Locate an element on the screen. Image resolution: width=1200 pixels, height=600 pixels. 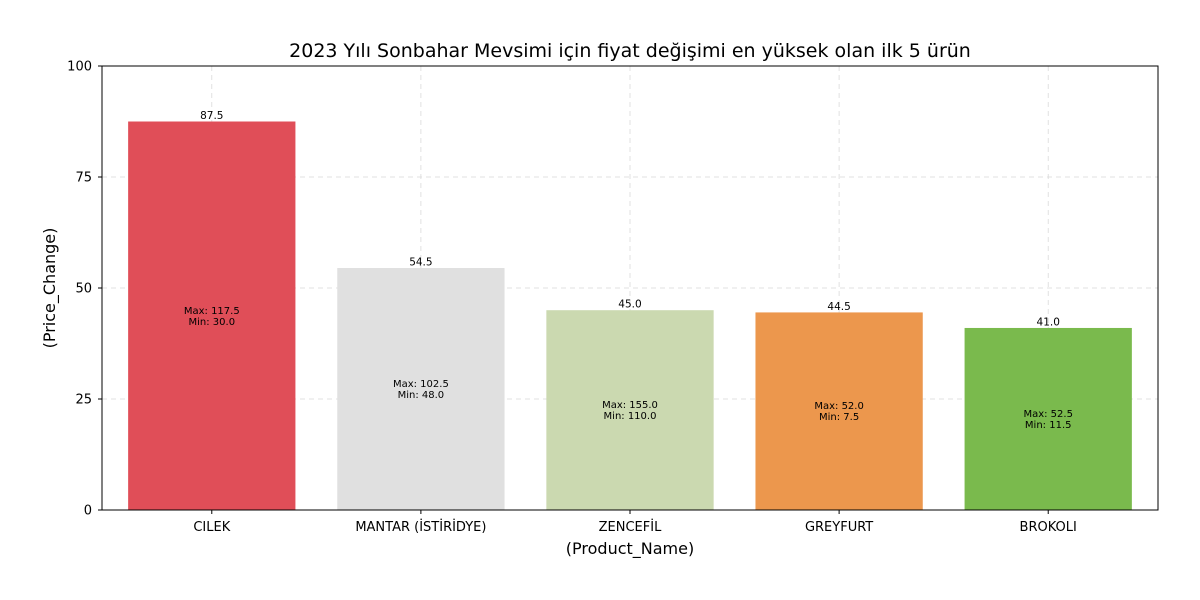
bar-max-label: Max: 52.5 is located at coordinates (1048, 414).